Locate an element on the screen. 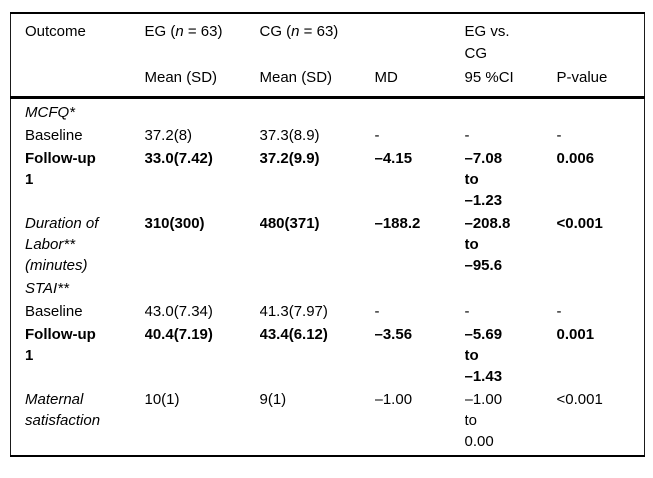  table-row-stai-baseline: Baseline 43.0(7.34) 41.3(7.97) - - - is located at coordinates (328, 311).